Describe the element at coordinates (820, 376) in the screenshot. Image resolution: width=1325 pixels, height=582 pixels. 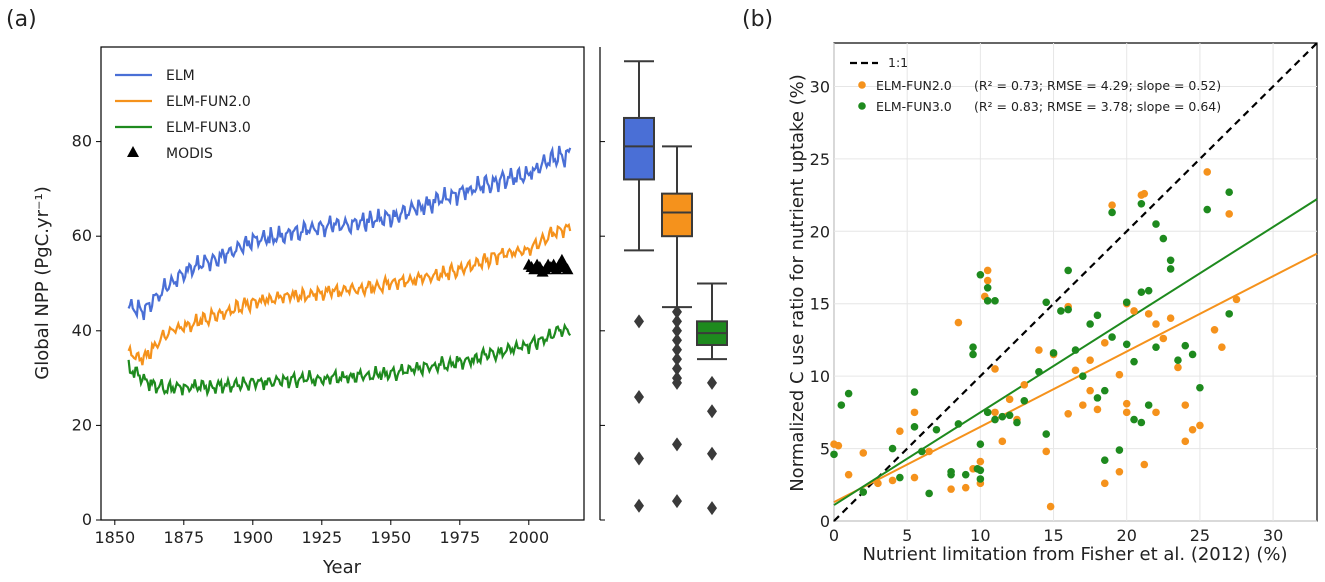
I see `y-tick-label: 10` at that location.